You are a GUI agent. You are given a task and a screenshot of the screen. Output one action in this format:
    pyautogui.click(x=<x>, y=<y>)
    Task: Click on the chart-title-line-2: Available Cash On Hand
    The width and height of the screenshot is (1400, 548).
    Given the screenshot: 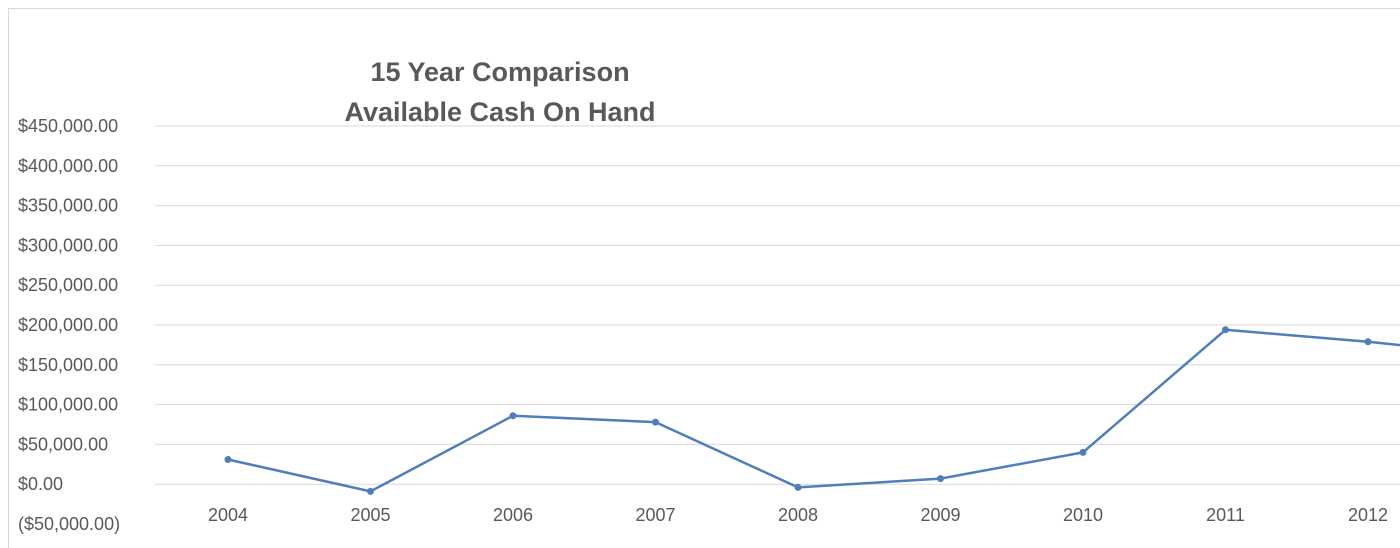 What is the action you would take?
    pyautogui.click(x=500, y=112)
    